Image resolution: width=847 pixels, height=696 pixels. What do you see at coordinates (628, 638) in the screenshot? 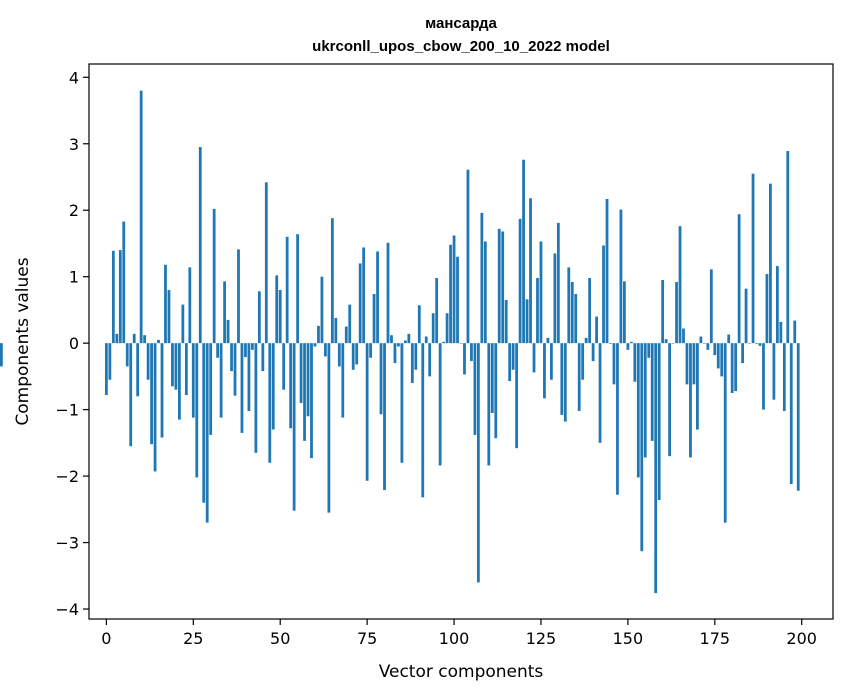
I see `x-tick-label: 150` at bounding box center [628, 638].